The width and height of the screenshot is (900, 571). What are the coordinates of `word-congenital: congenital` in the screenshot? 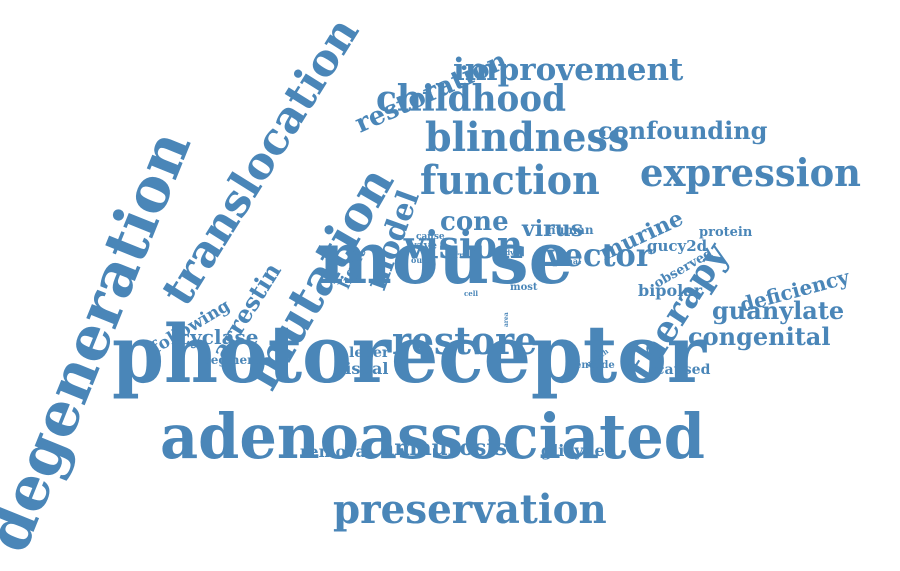 It's located at (759, 336).